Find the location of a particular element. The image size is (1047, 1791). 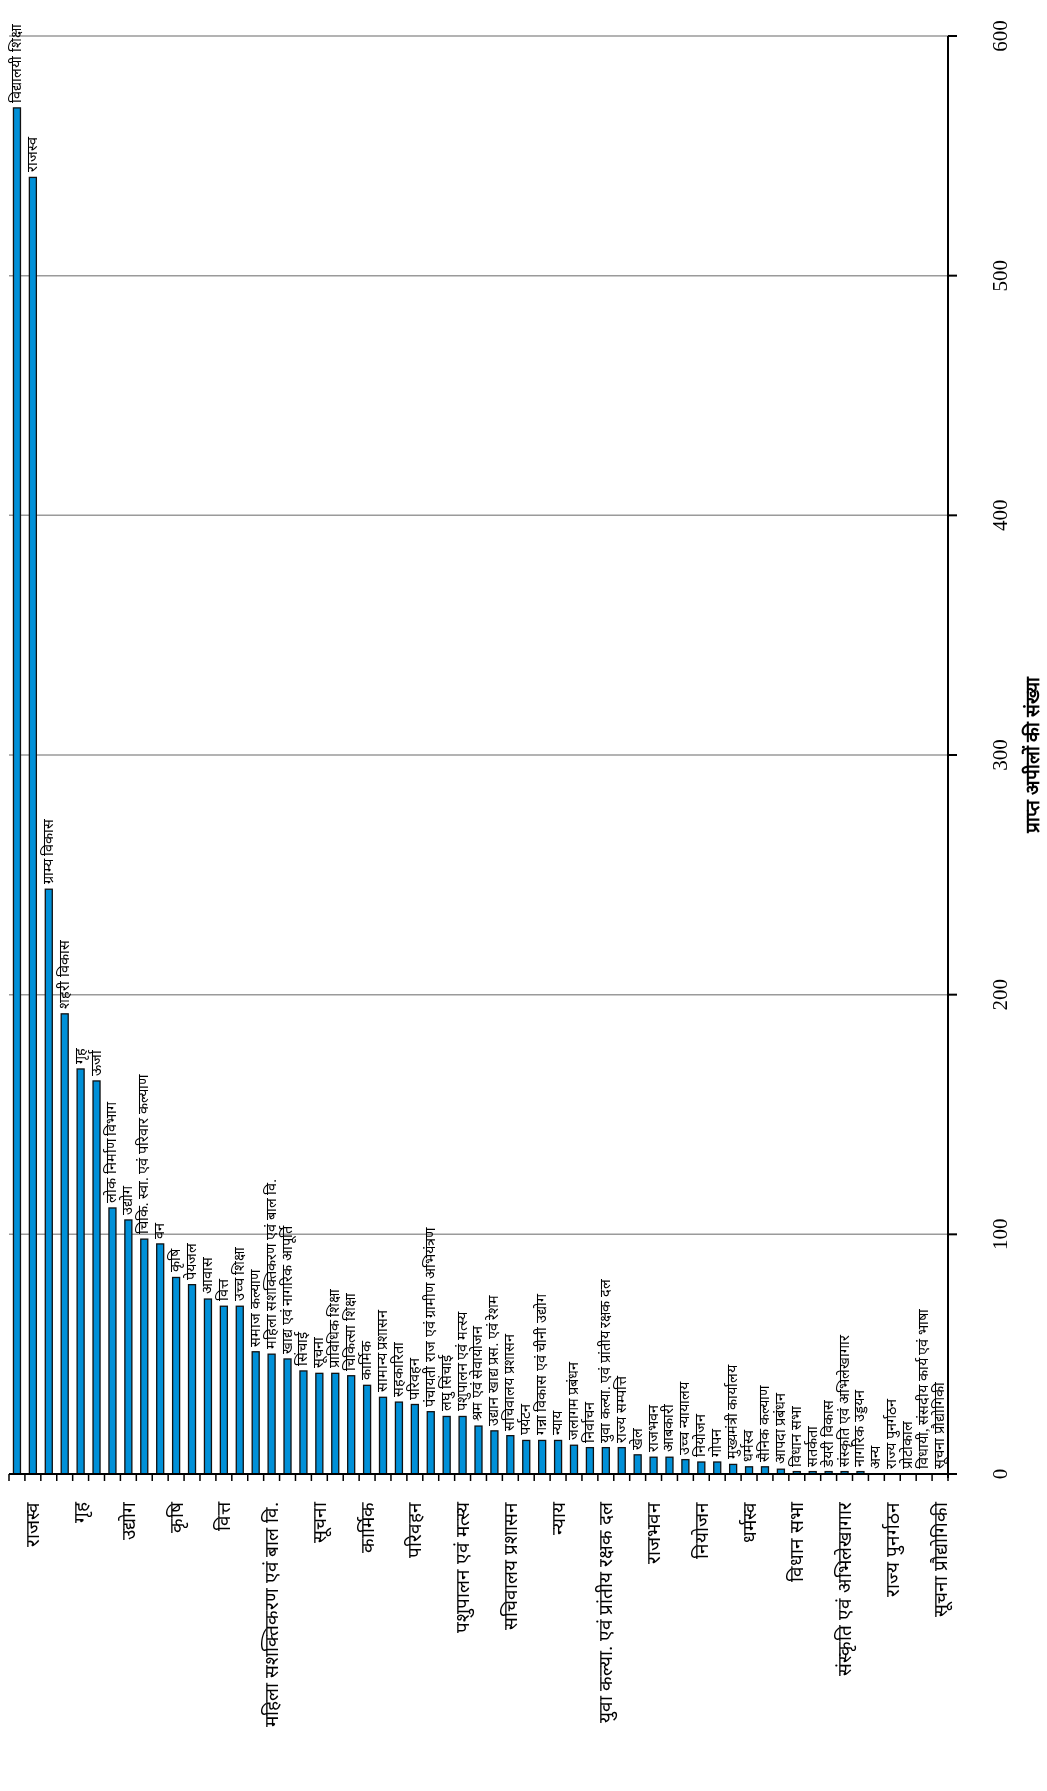

data-label: निर्वाचन is located at coordinates (588, 1421).